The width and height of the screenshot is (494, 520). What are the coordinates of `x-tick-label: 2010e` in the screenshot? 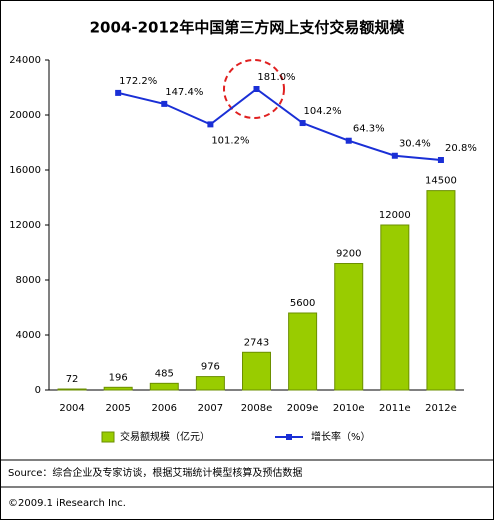 It's located at (349, 408).